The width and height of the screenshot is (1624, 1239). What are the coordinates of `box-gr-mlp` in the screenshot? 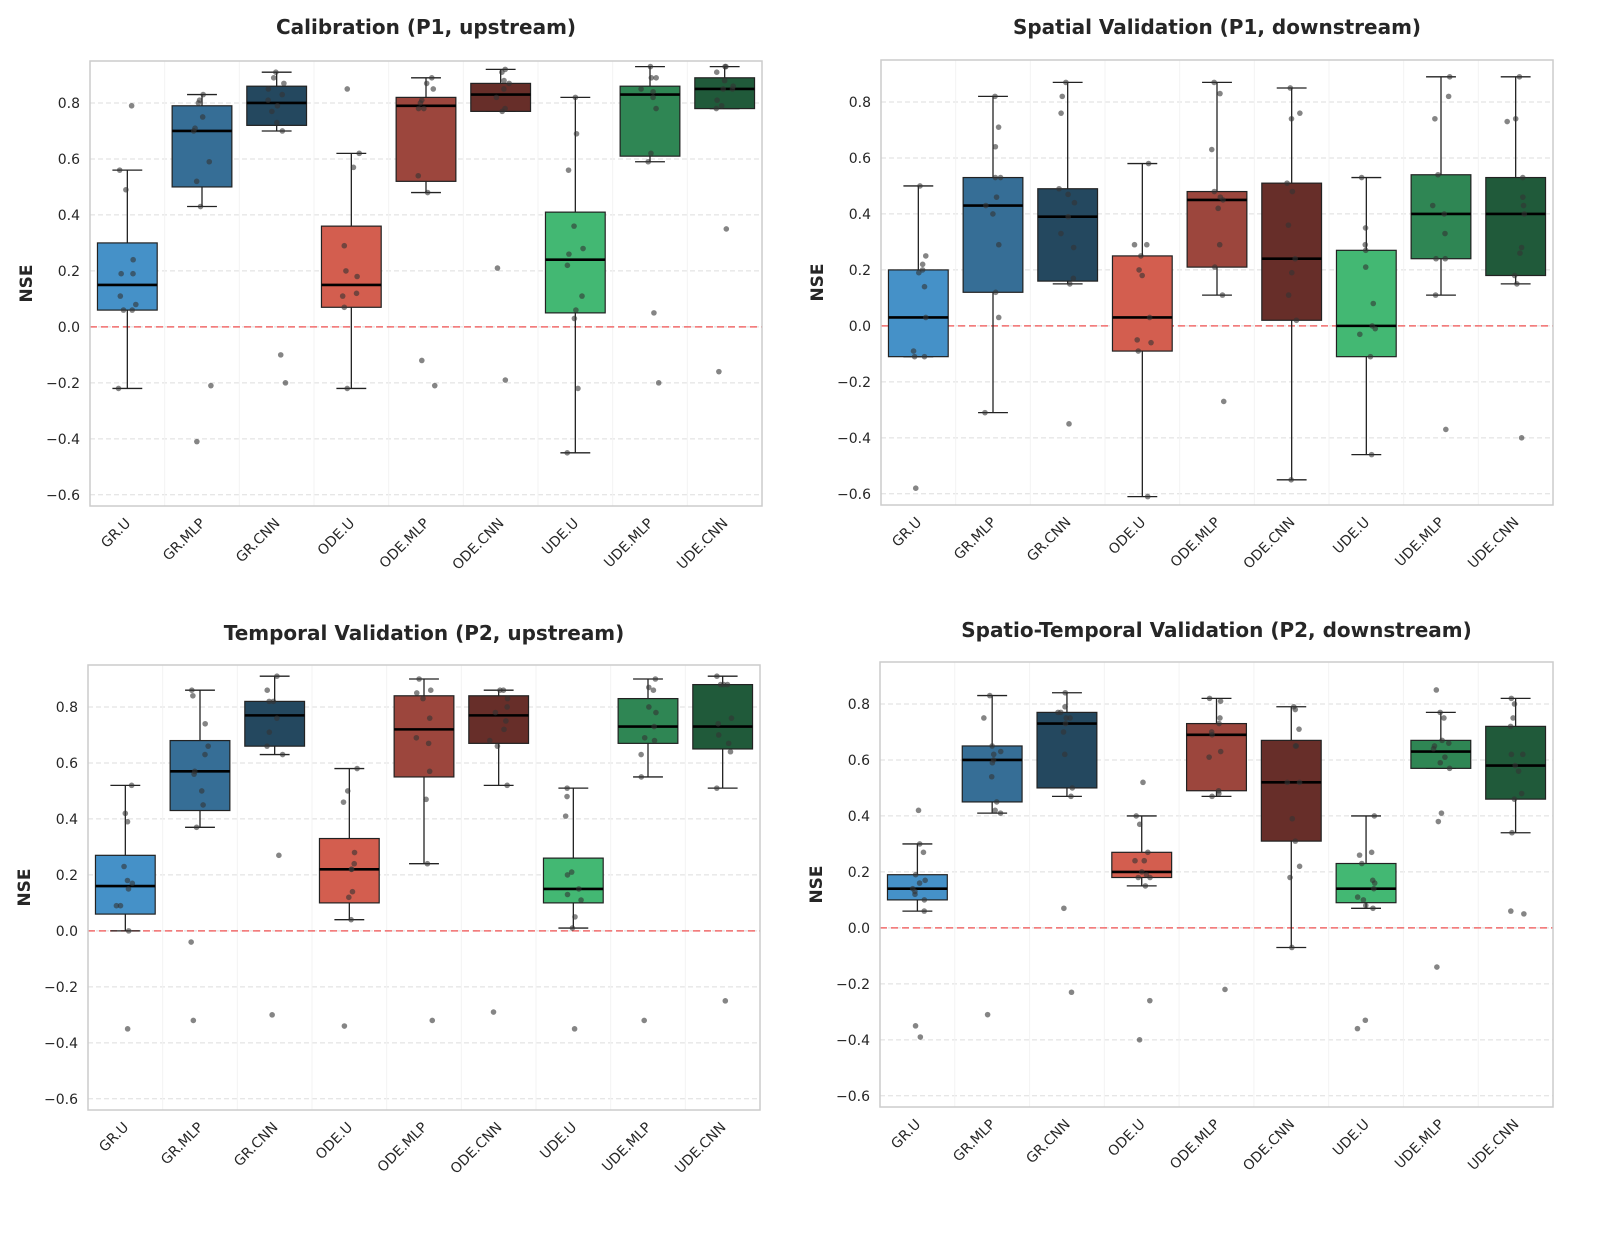 It's located at (993, 254).